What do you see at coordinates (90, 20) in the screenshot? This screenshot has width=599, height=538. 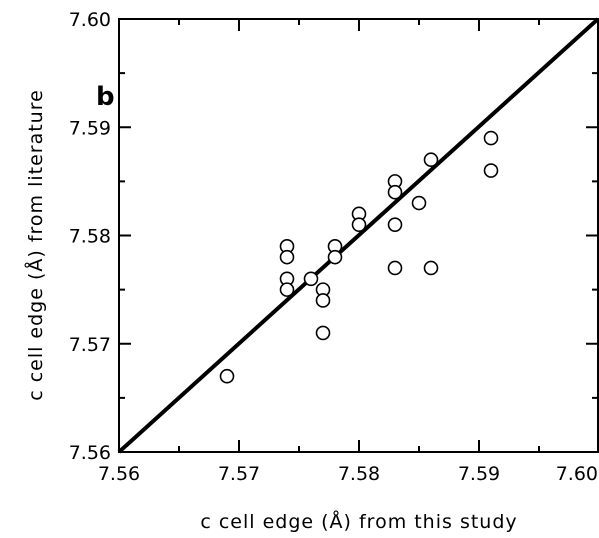 I see `y-tick-label: 7.60` at bounding box center [90, 20].